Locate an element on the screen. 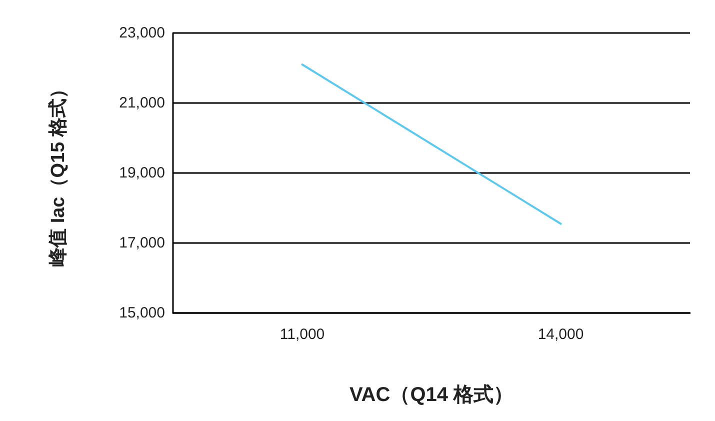 The image size is (715, 421). x-axis-title: VAC（Q14 格式） is located at coordinates (431, 395).